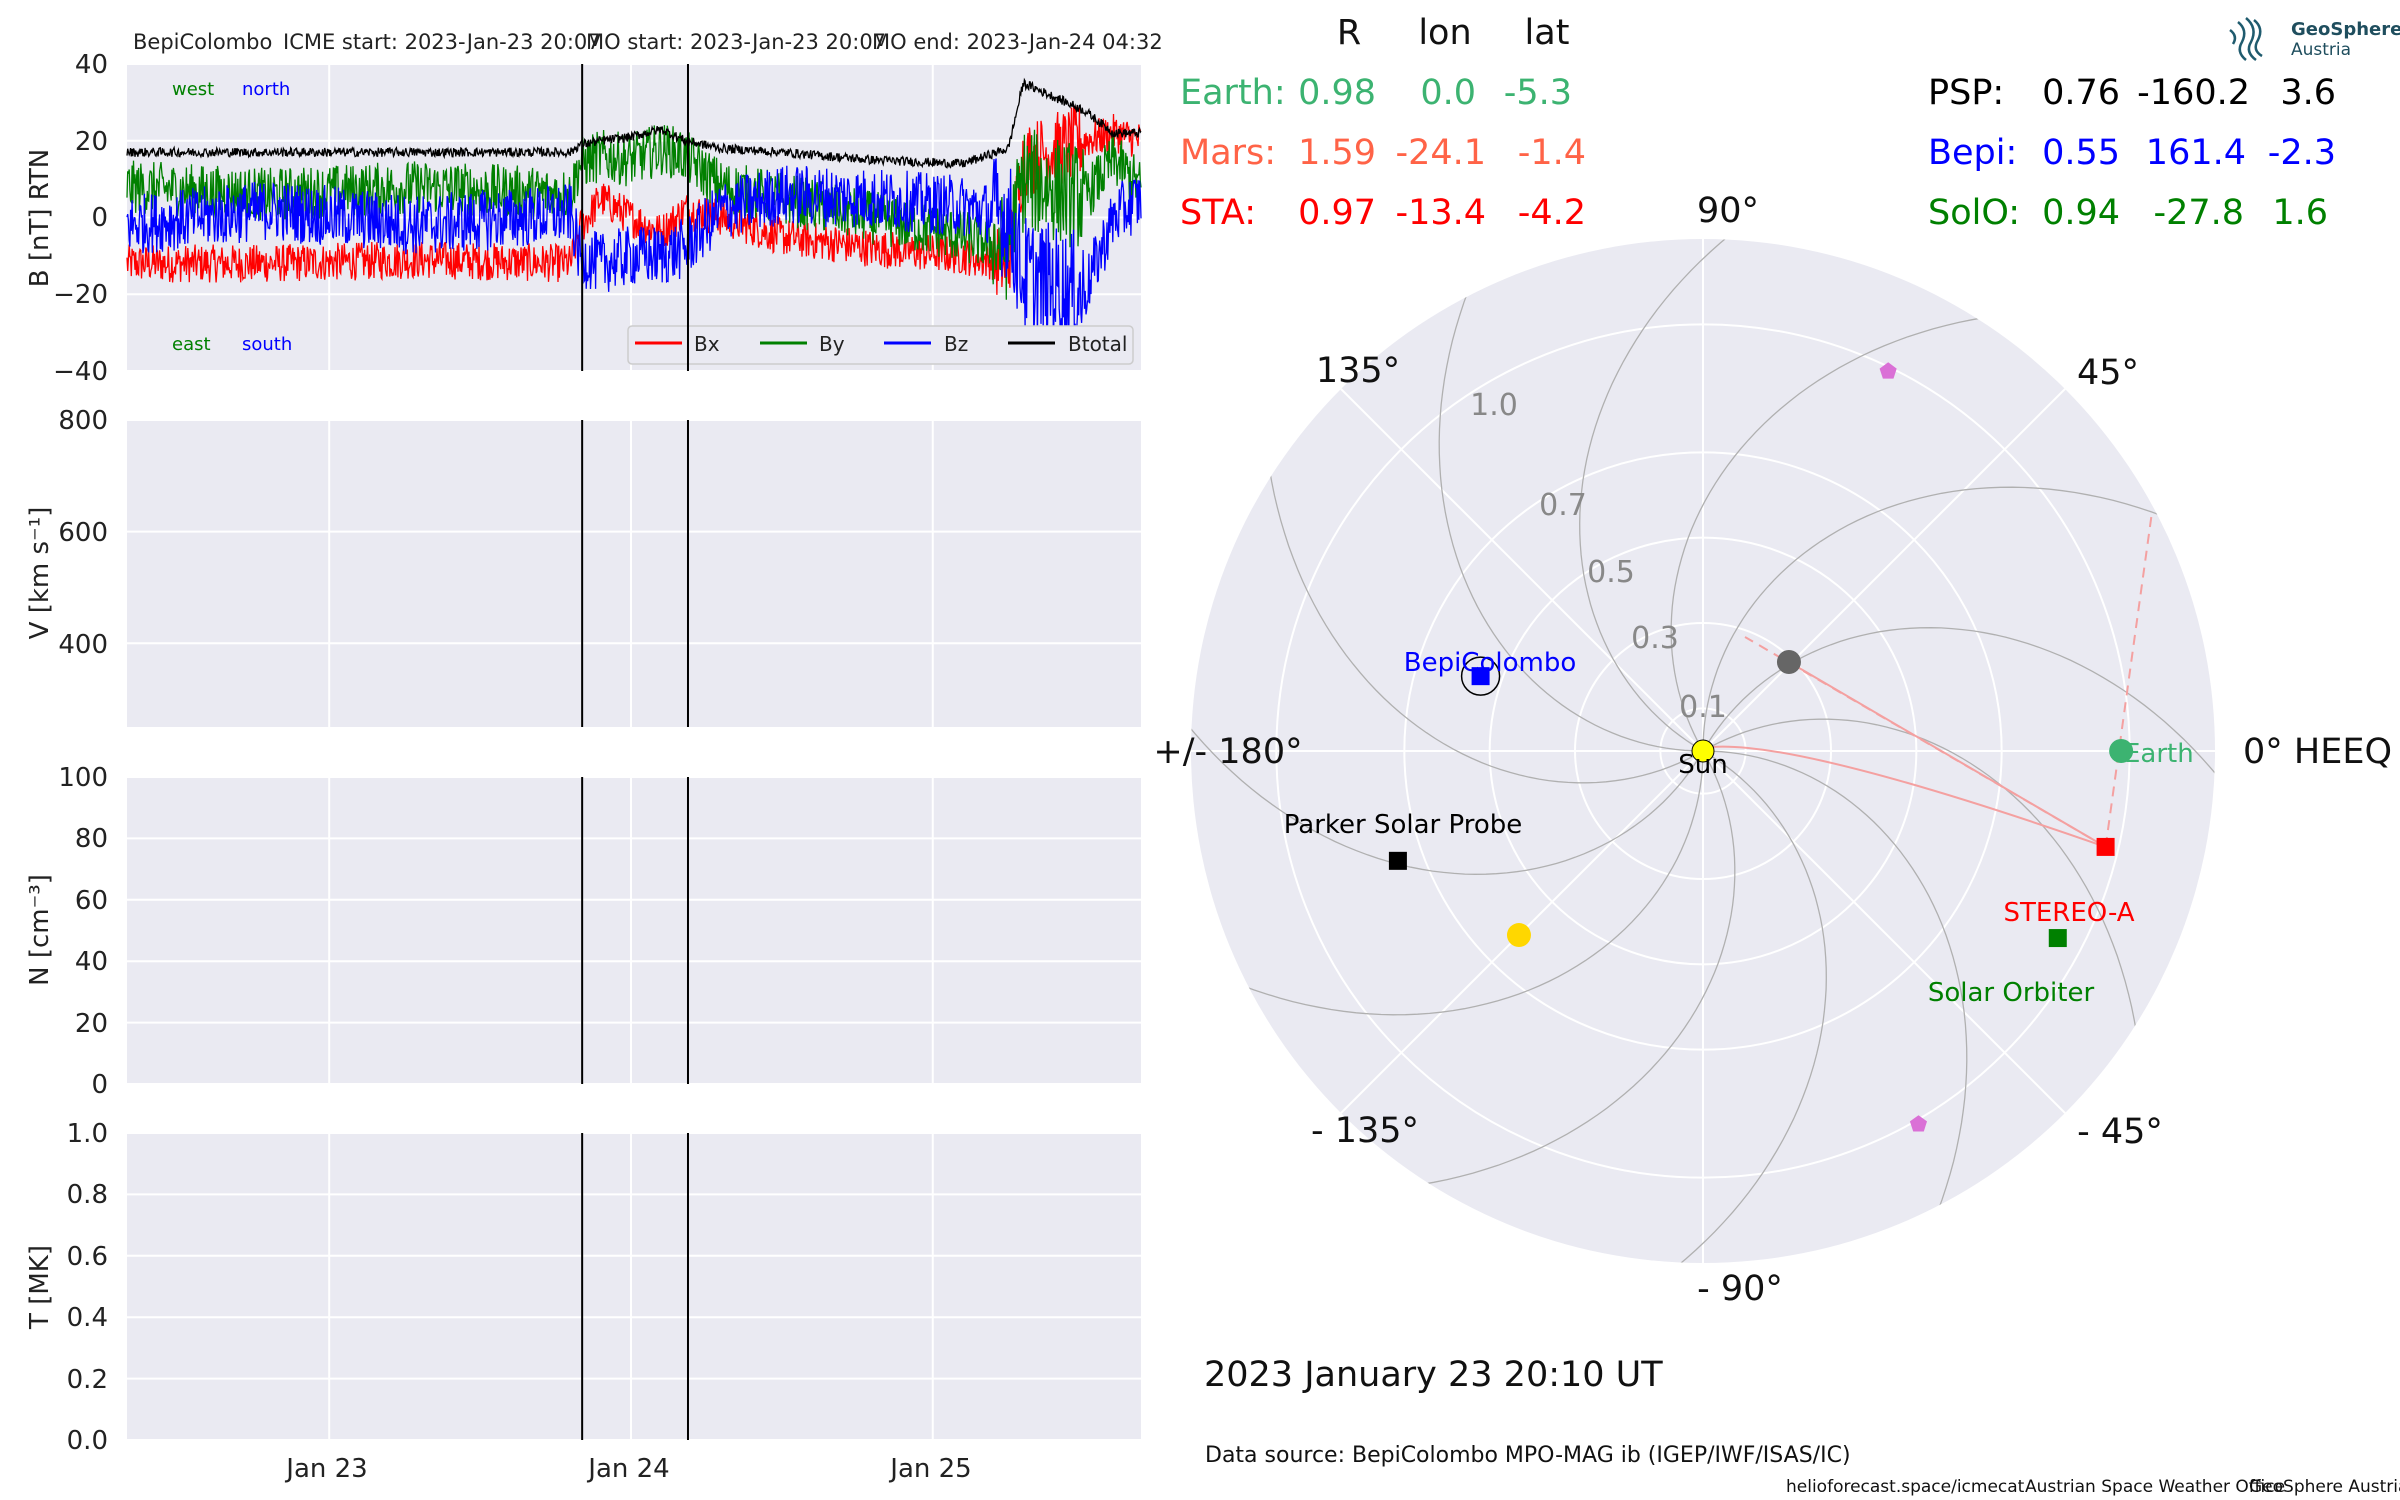 Image resolution: width=2400 pixels, height=1500 pixels. What do you see at coordinates (2196, 153) in the screenshot?
I see `table-bepi-lon: 161.4` at bounding box center [2196, 153].